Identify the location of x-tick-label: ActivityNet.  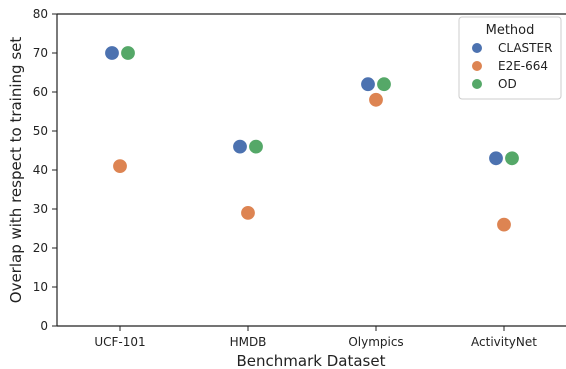
(504, 342).